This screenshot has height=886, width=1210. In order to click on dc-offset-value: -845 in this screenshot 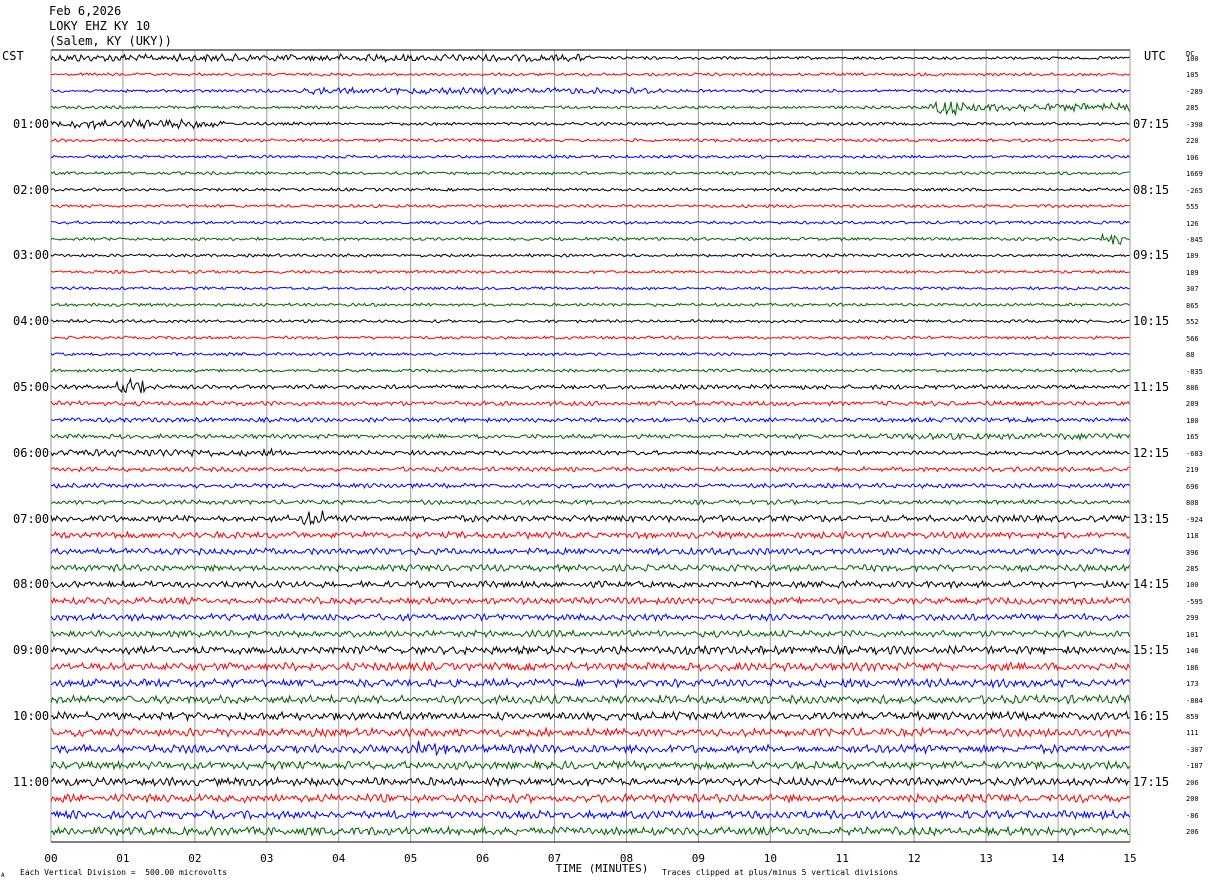, I will do `click(1194, 239)`.